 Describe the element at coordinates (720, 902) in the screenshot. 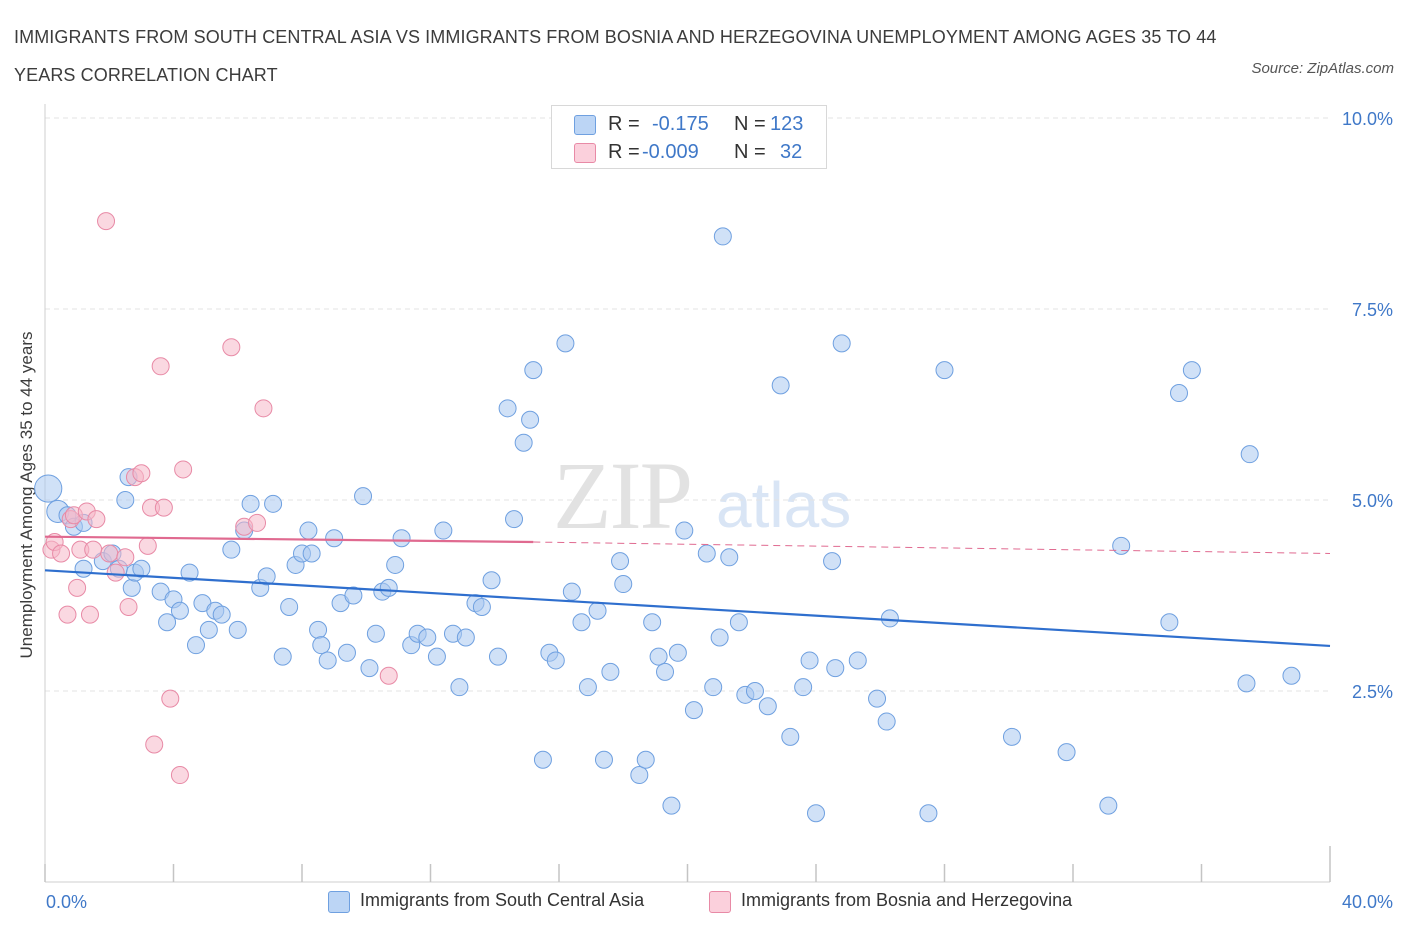

I see `bottom-legend-swatch-pink` at that location.